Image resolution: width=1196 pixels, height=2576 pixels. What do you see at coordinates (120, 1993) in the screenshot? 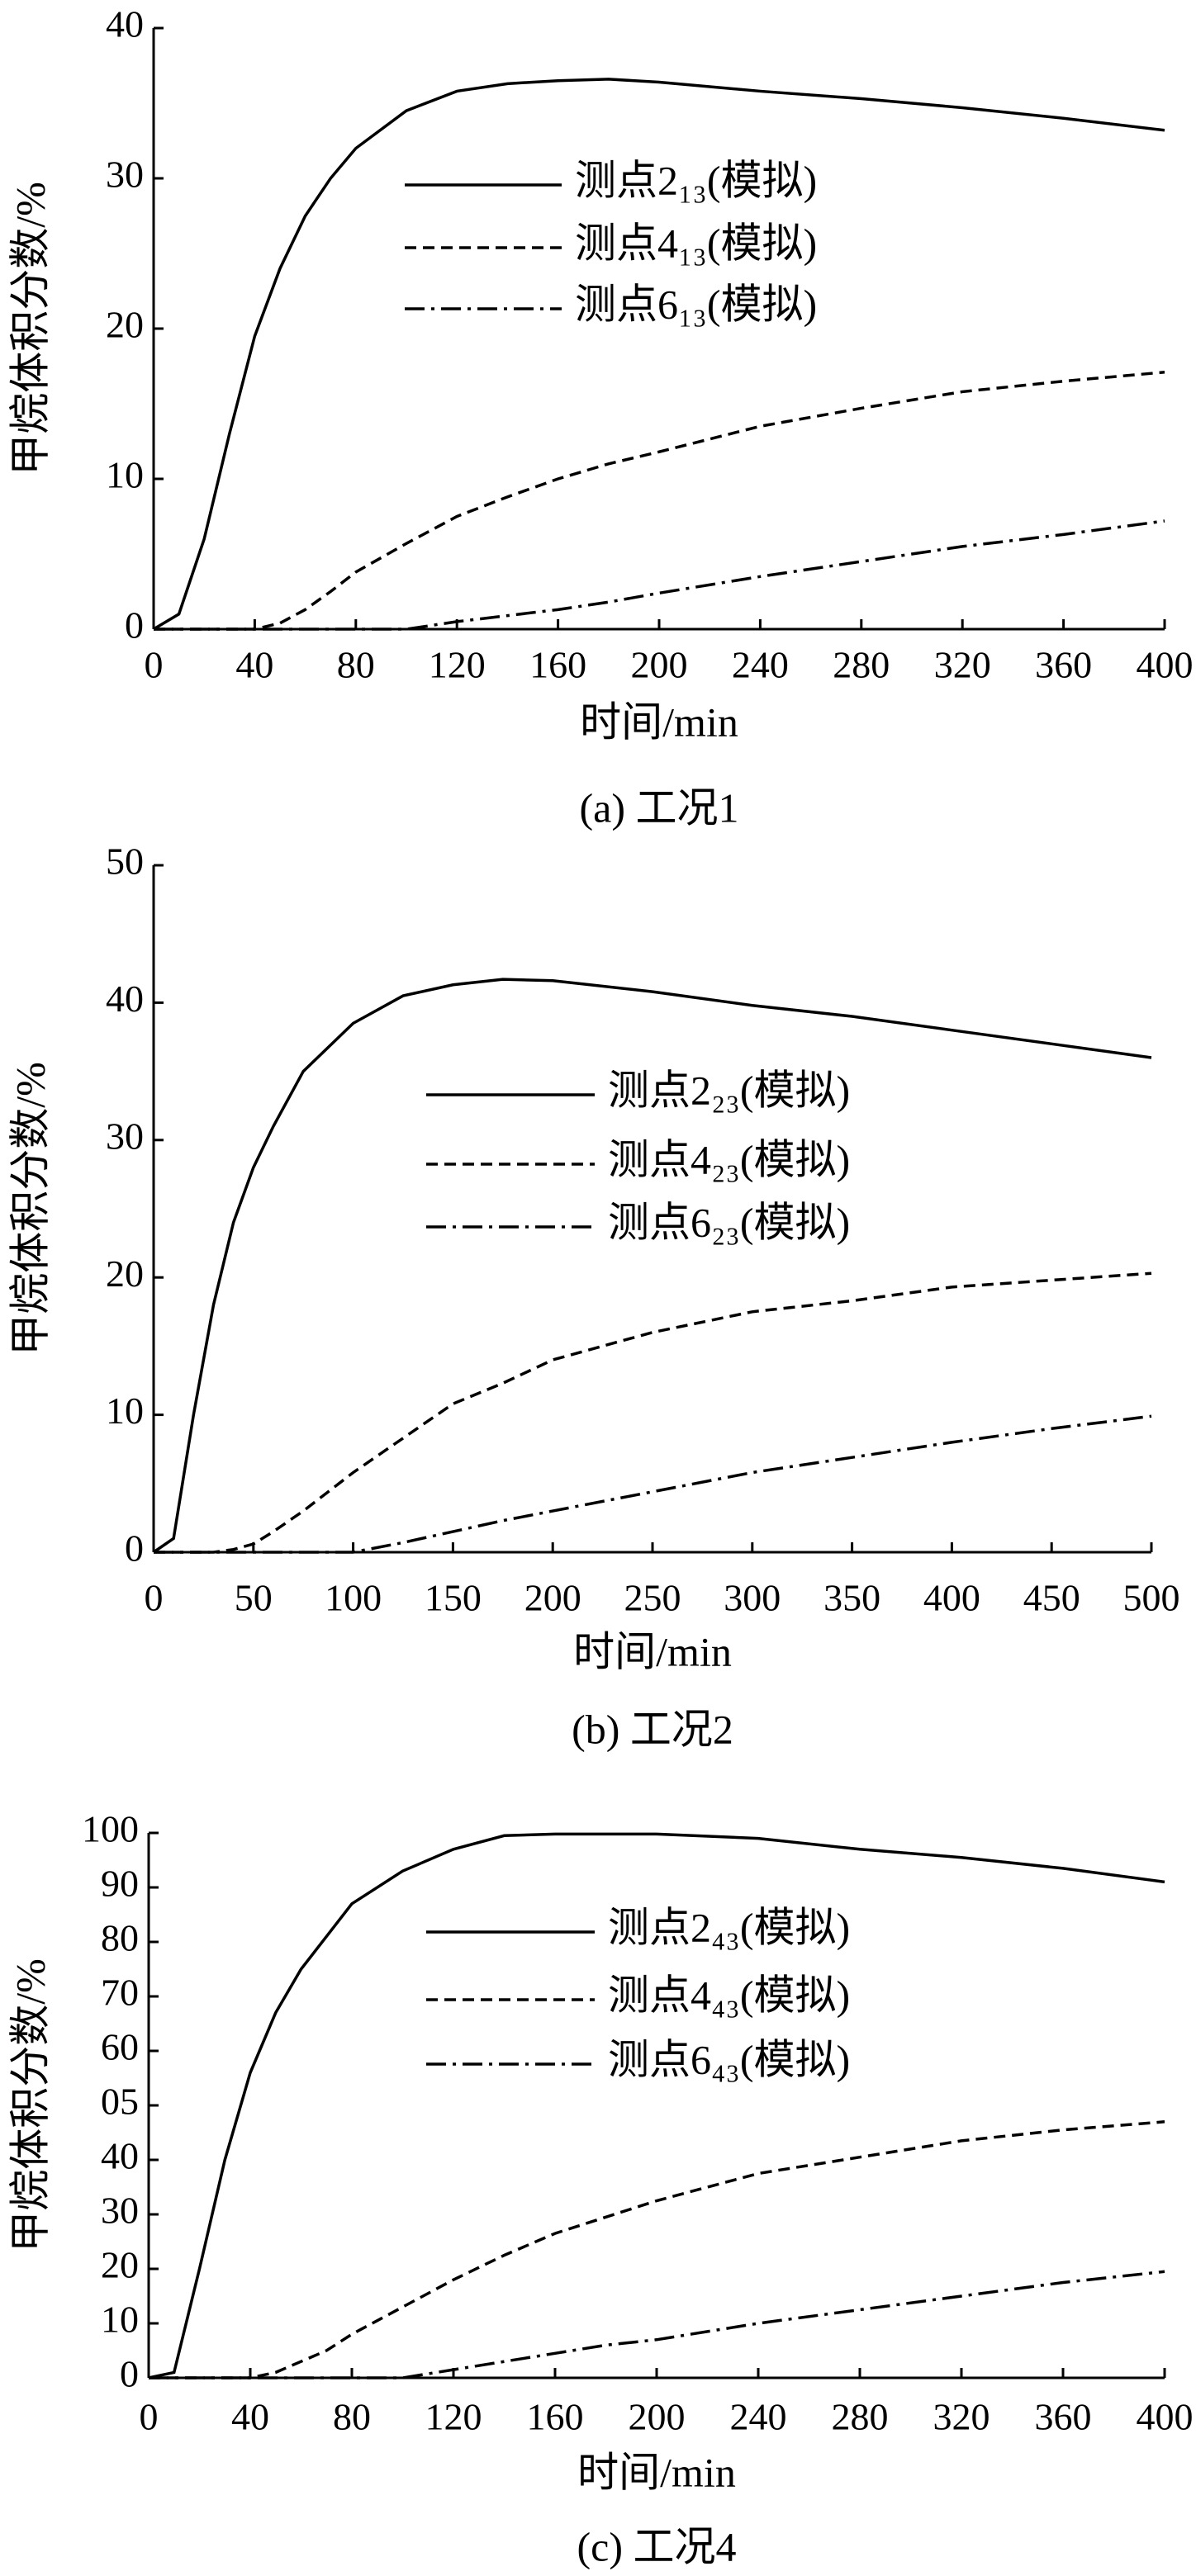
I see `y-tick-label: 70` at bounding box center [120, 1993].